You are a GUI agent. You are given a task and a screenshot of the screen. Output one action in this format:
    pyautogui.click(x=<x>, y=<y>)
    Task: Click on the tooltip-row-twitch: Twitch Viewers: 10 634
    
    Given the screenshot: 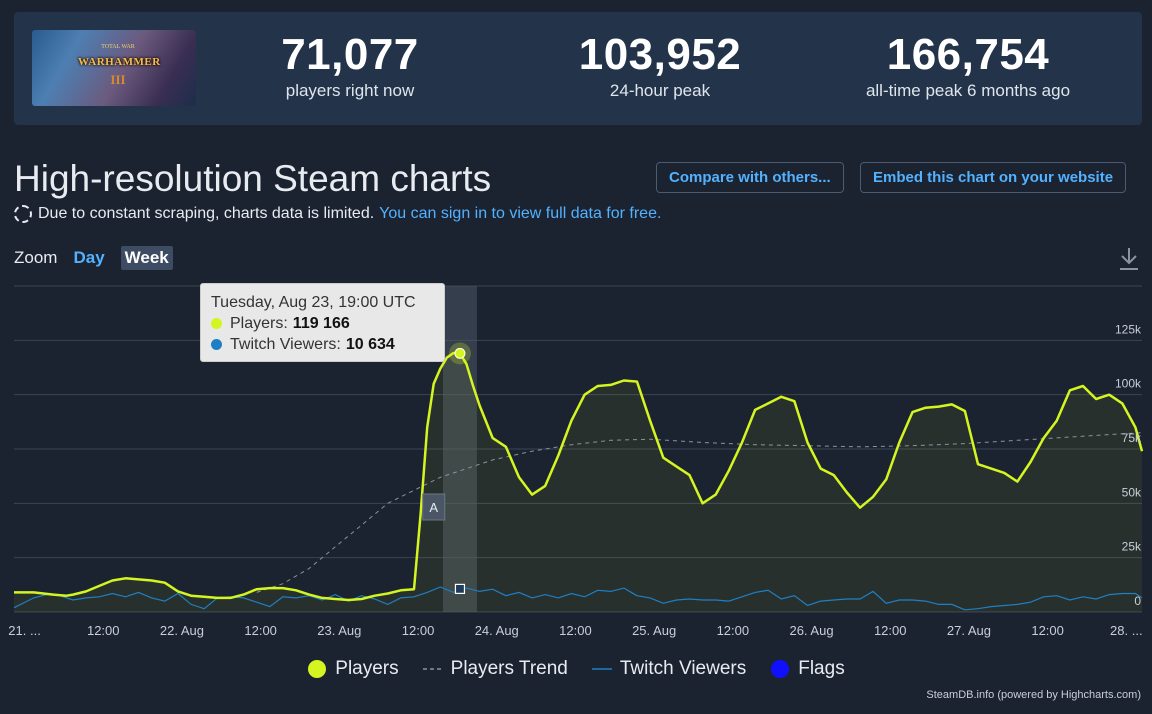 What is the action you would take?
    pyautogui.click(x=322, y=344)
    